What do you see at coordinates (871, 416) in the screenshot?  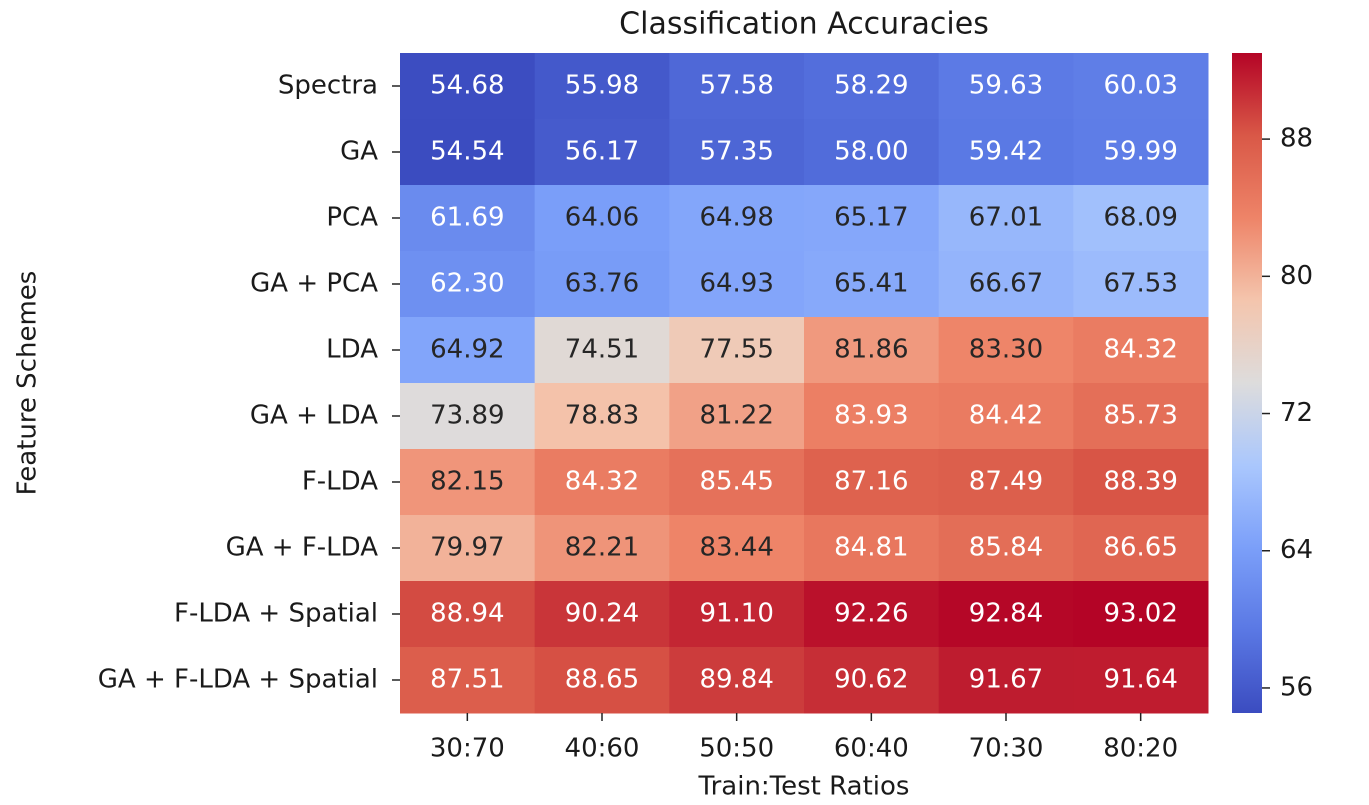 I see `cell-label: 83.93` at bounding box center [871, 416].